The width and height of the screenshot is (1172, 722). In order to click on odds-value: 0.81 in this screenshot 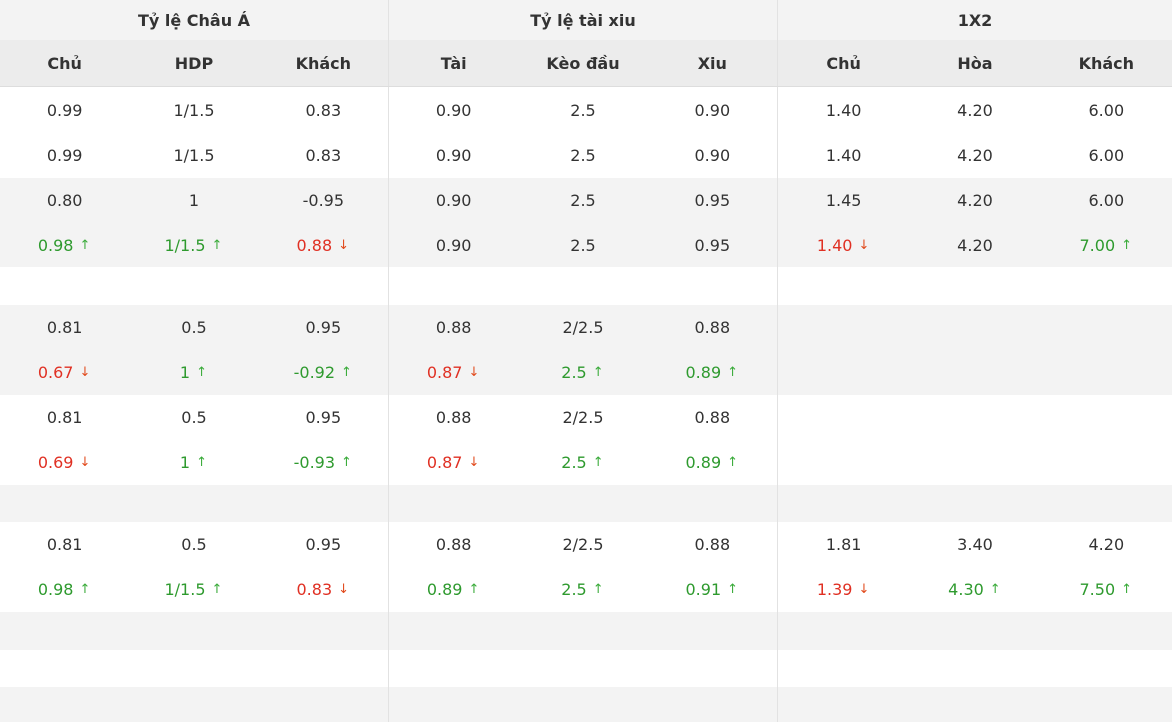, I will do `click(64, 327)`.